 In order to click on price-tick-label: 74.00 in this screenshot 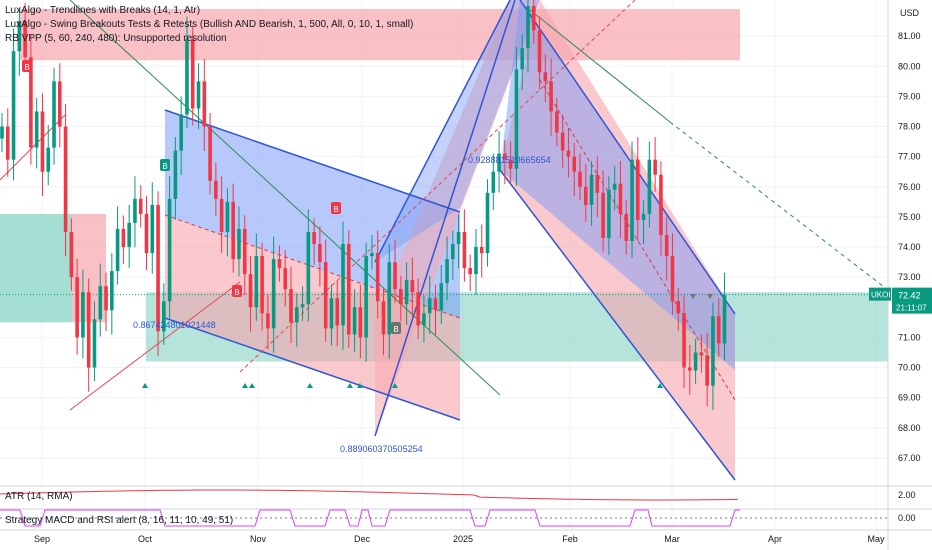, I will do `click(909, 247)`.